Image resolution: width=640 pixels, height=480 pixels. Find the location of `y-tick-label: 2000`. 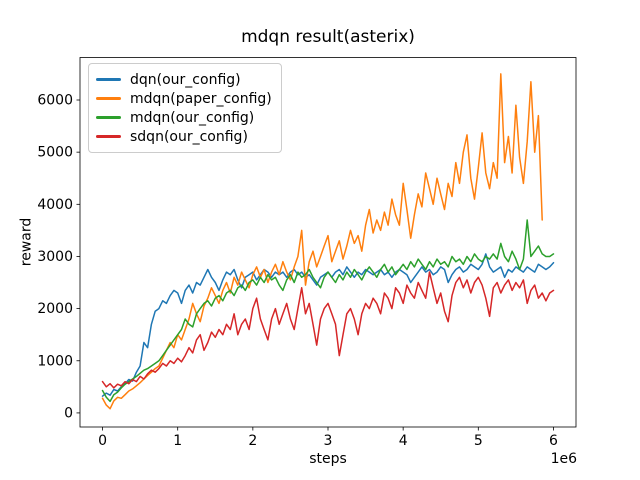

y-tick-label: 2000 is located at coordinates (55, 309).